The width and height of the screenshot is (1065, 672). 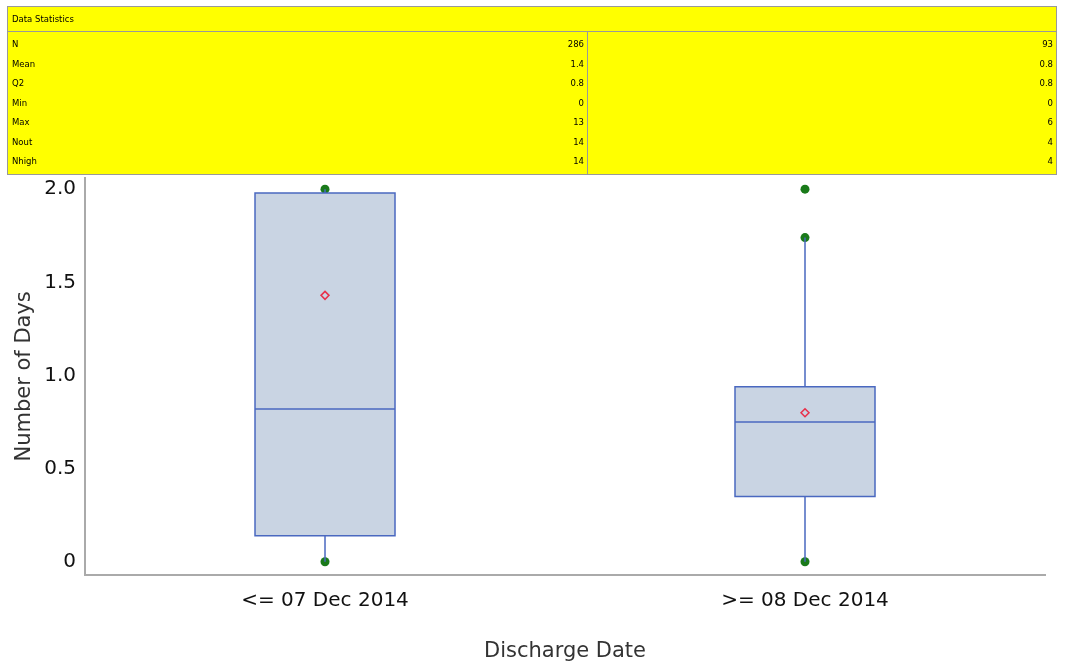 I want to click on text: 1.4, so click(x=576, y=64).